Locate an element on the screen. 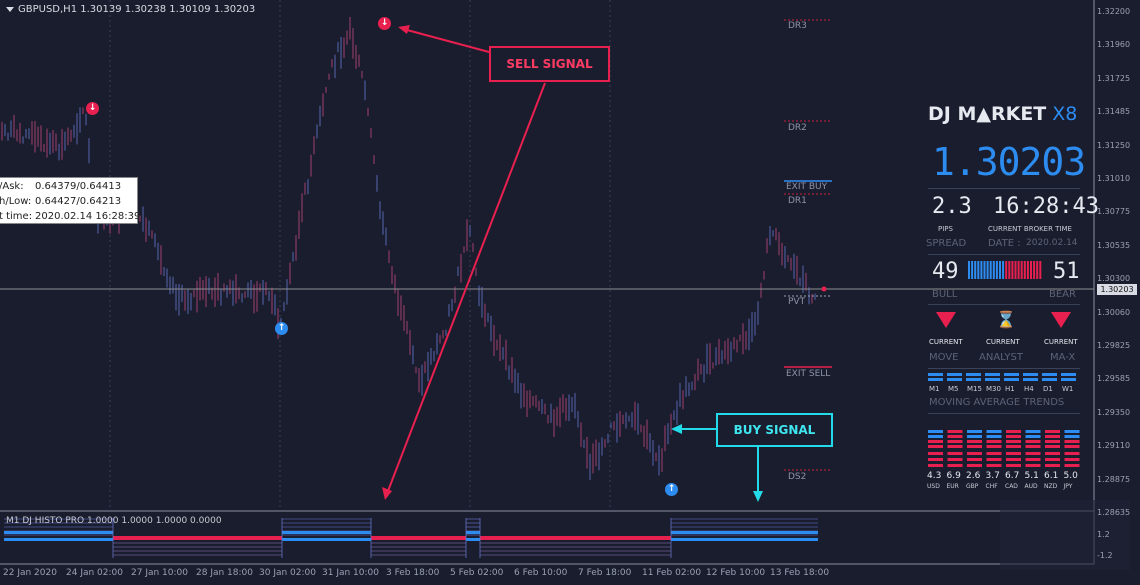  timeframe-label: M1 is located at coordinates (934, 389).